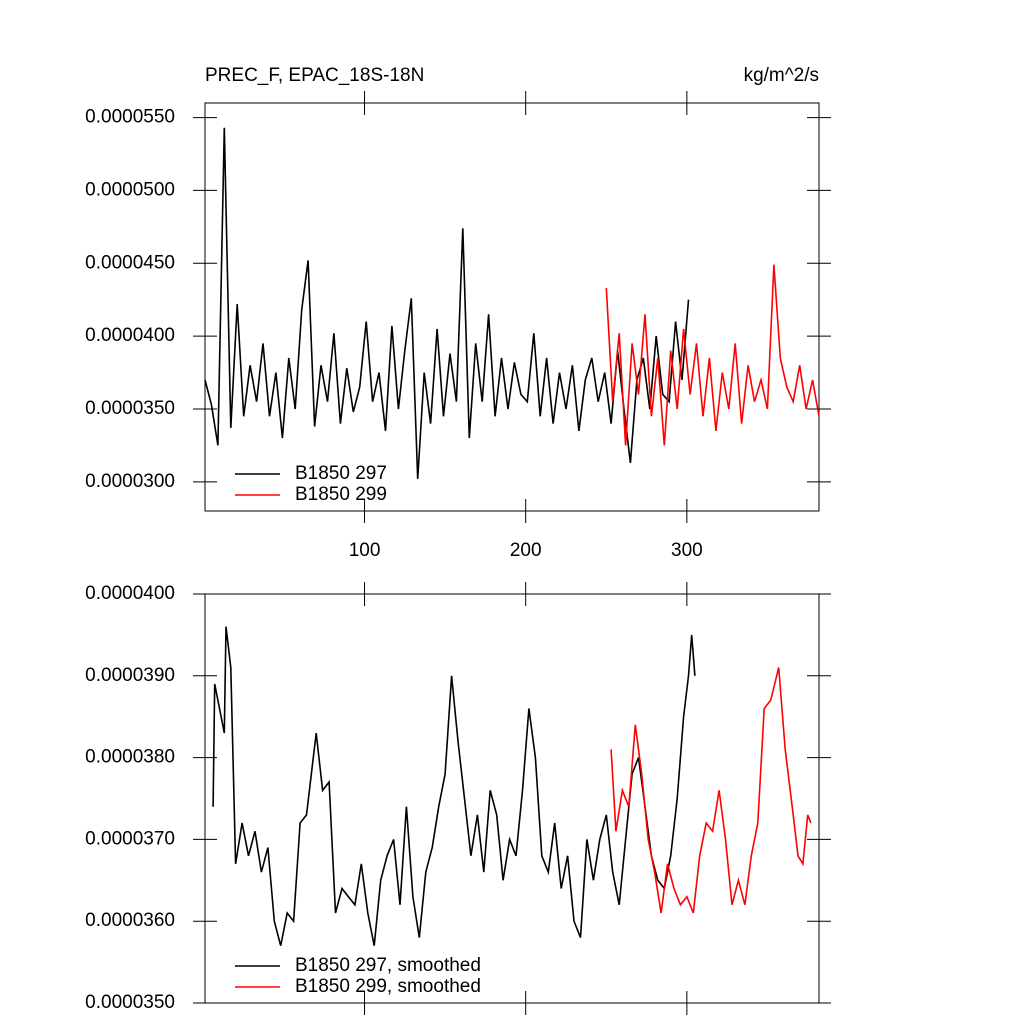  Describe the element at coordinates (130, 838) in the screenshot. I see `y-tick-label: 0.0000370` at that location.